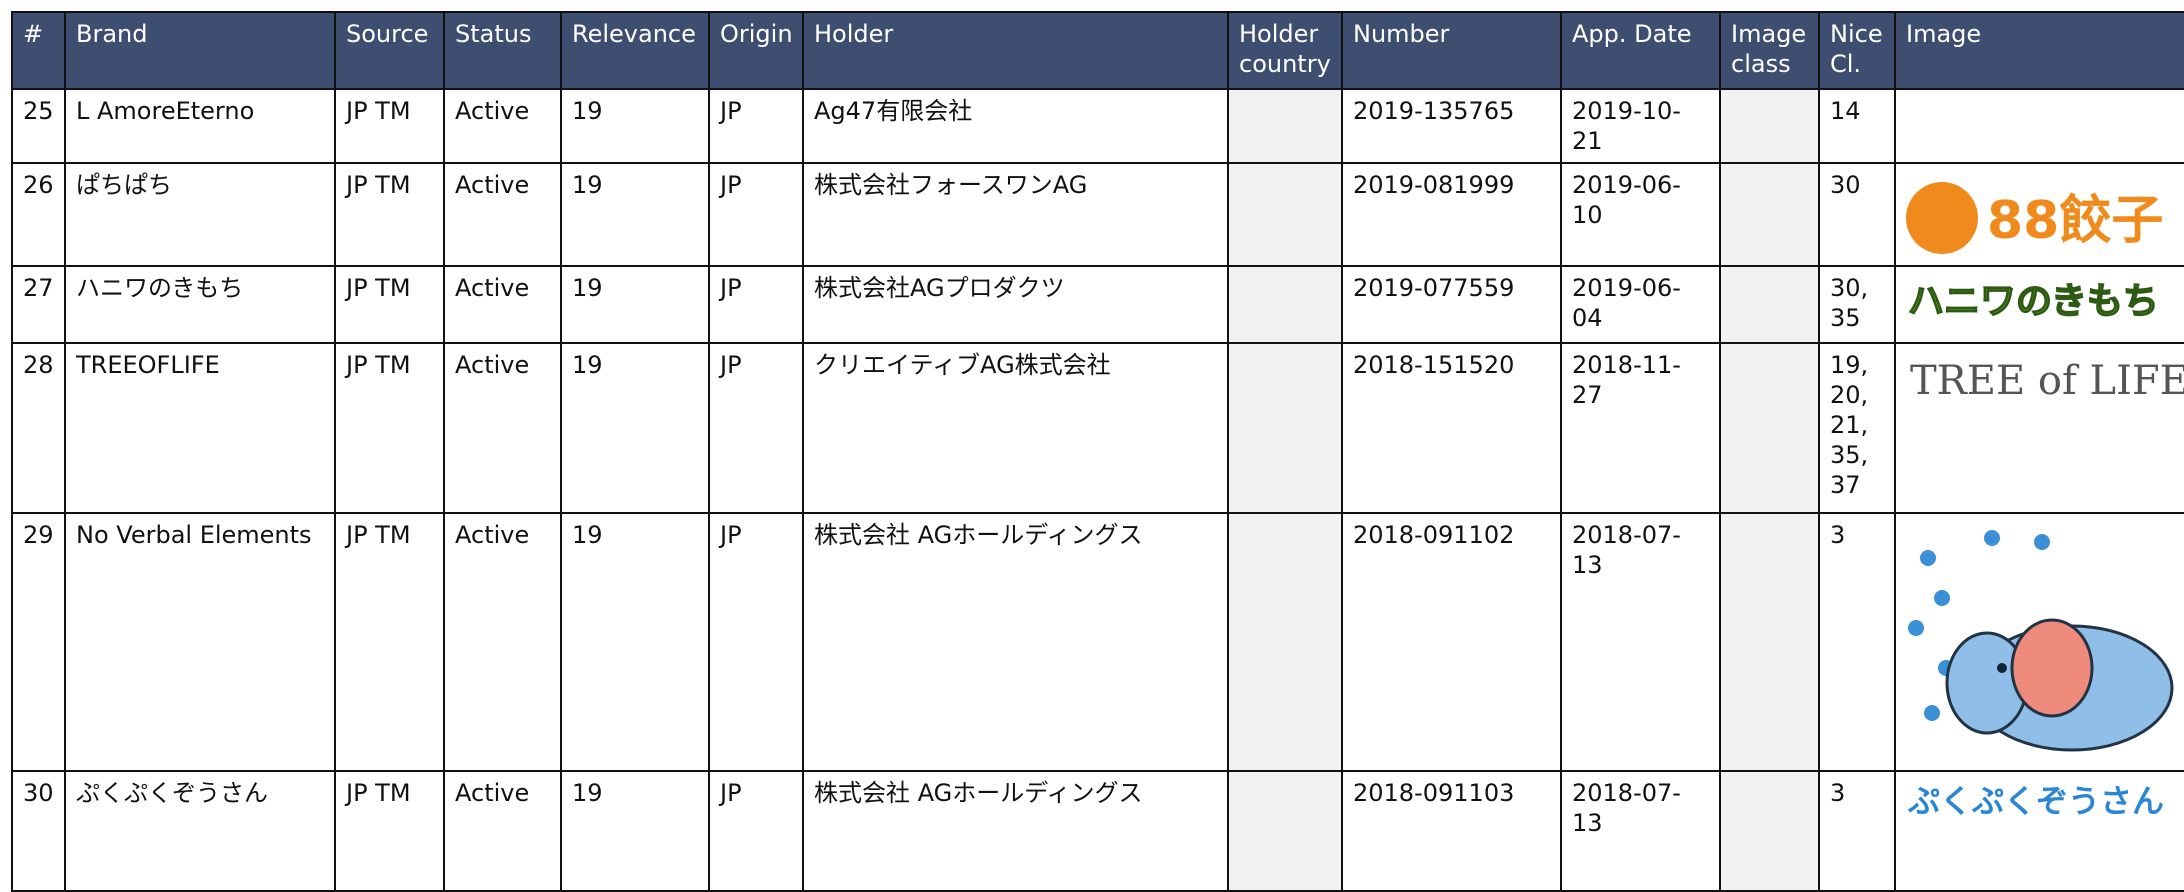 This screenshot has width=2184, height=892. What do you see at coordinates (1451, 126) in the screenshot?
I see `table-cell: 2019-135765` at bounding box center [1451, 126].